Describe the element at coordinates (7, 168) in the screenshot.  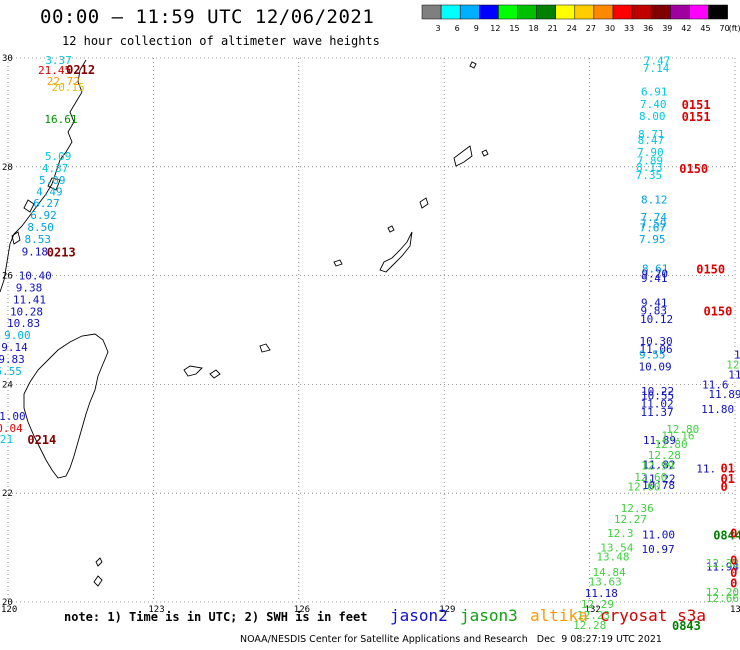
I see `lat-tick-label: 28` at that location.